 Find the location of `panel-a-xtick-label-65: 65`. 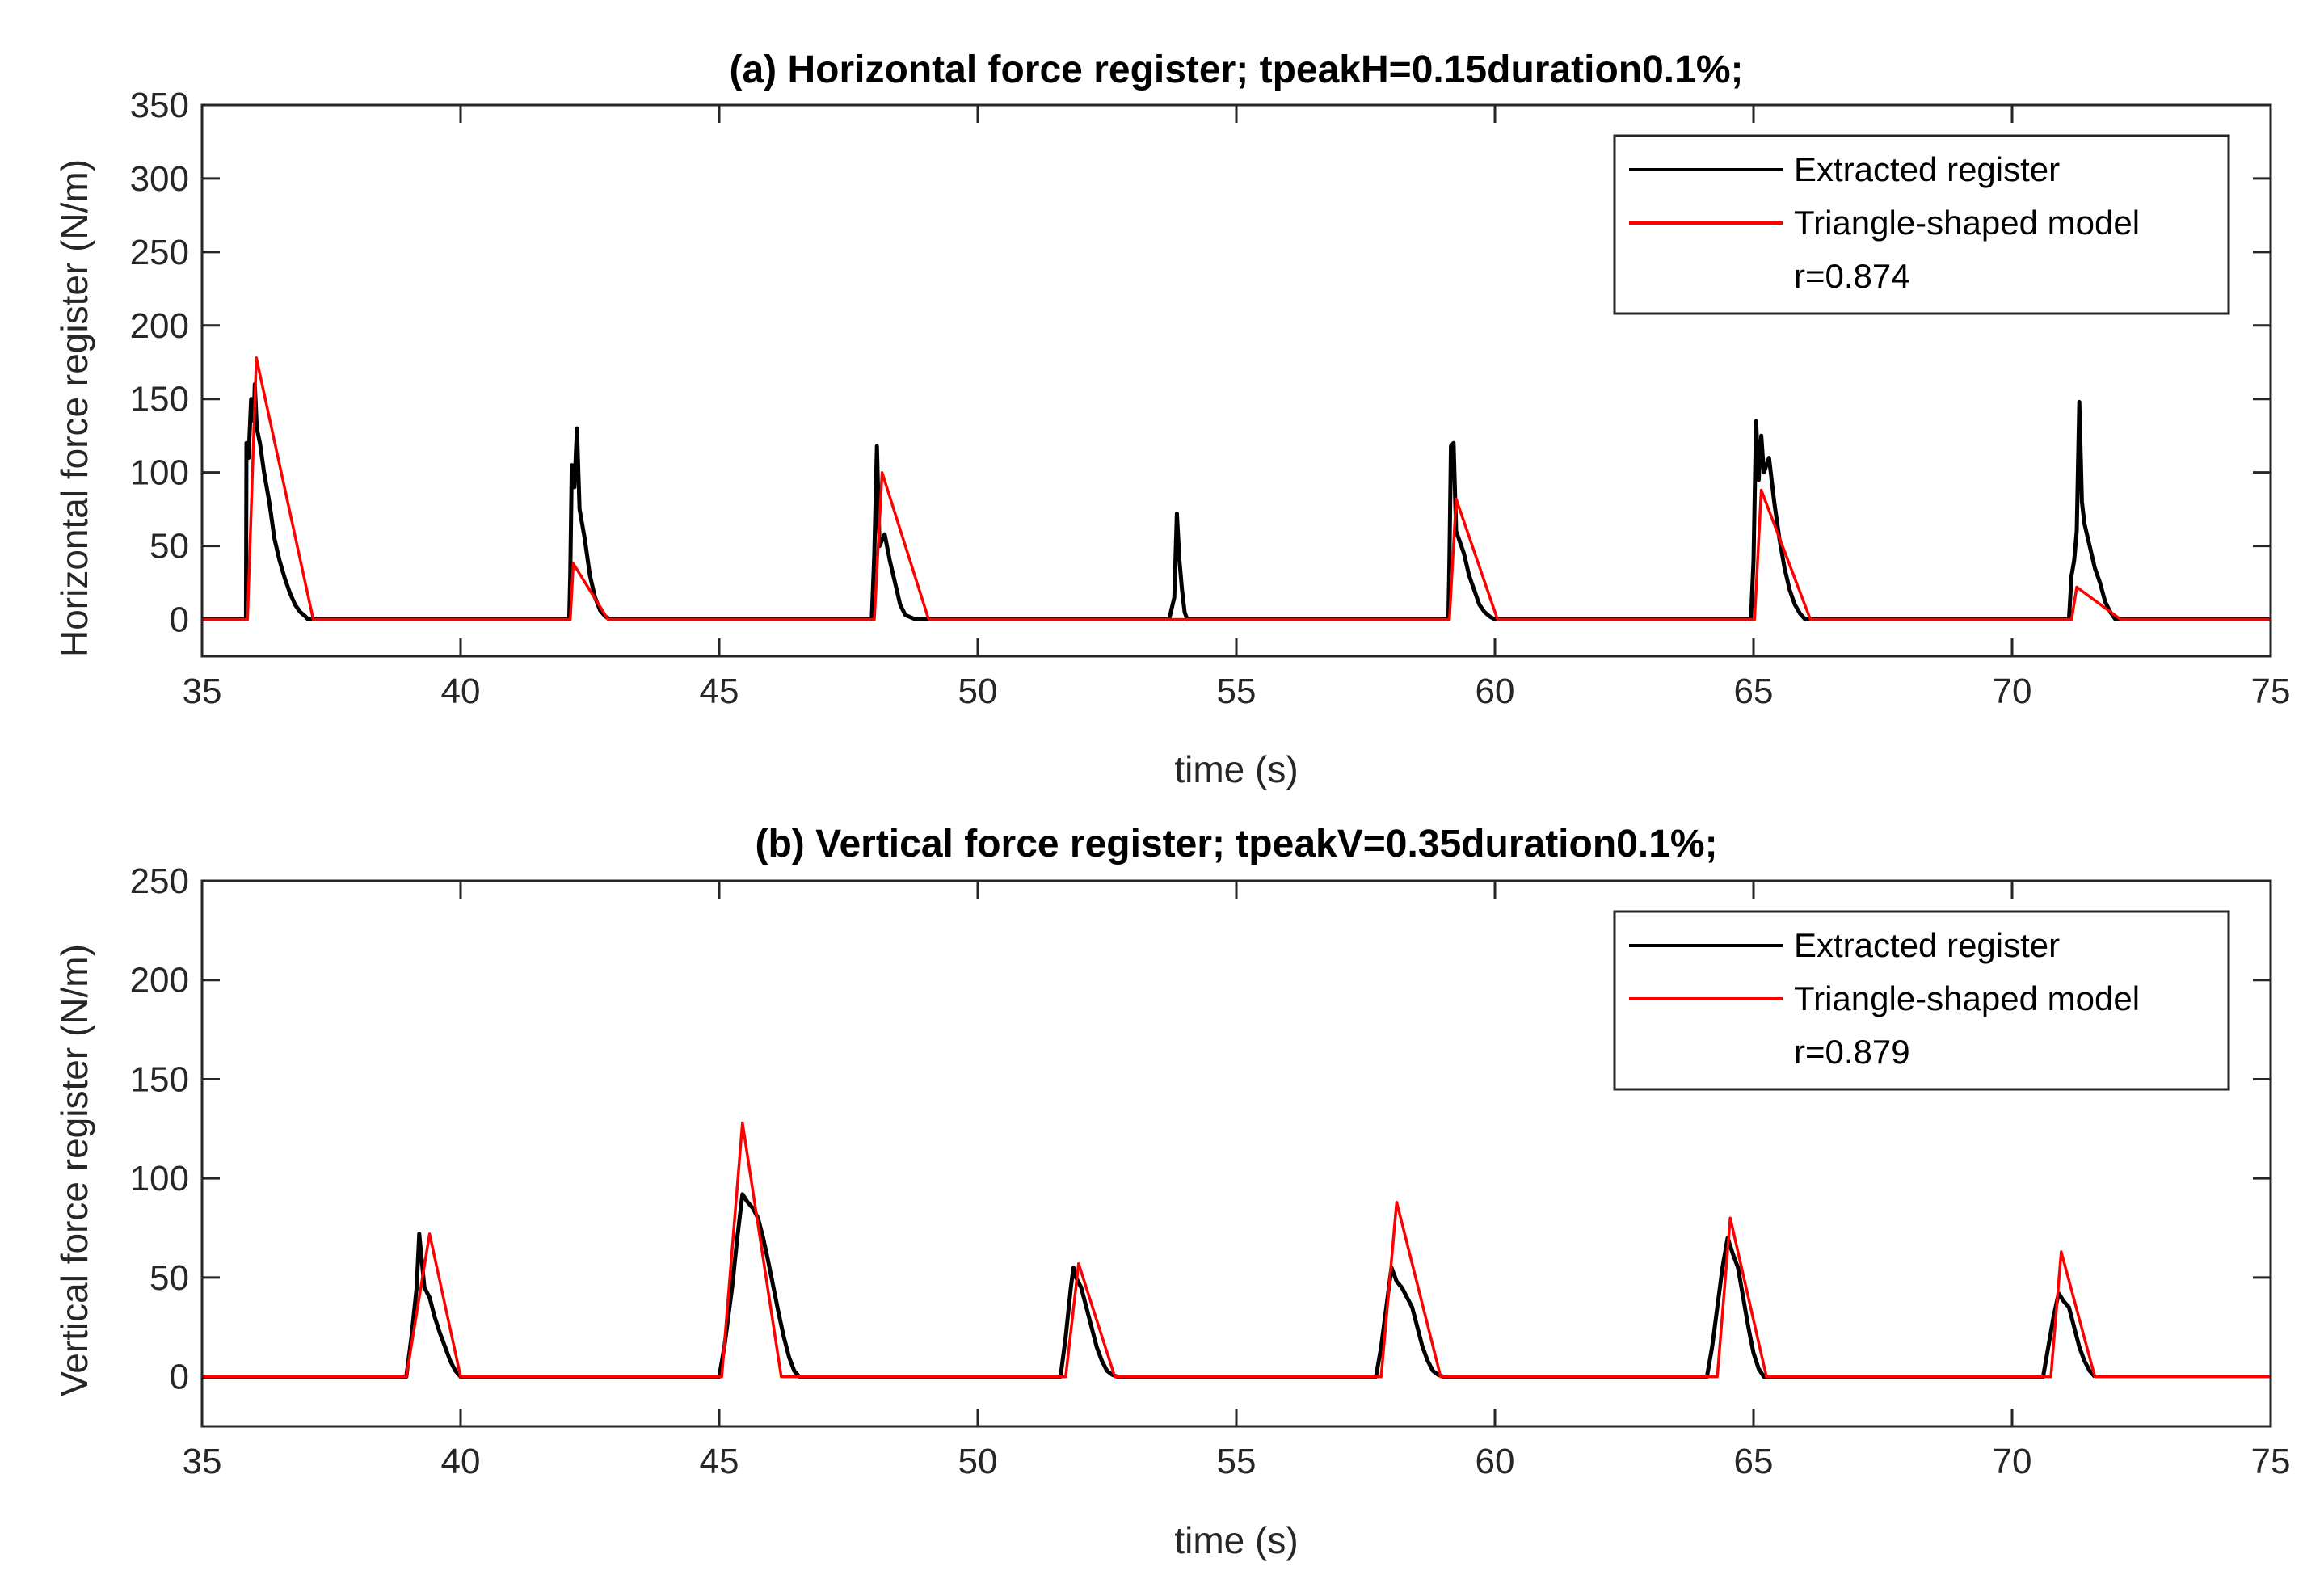

panel-a-xtick-label-65: 65 is located at coordinates (1754, 692).